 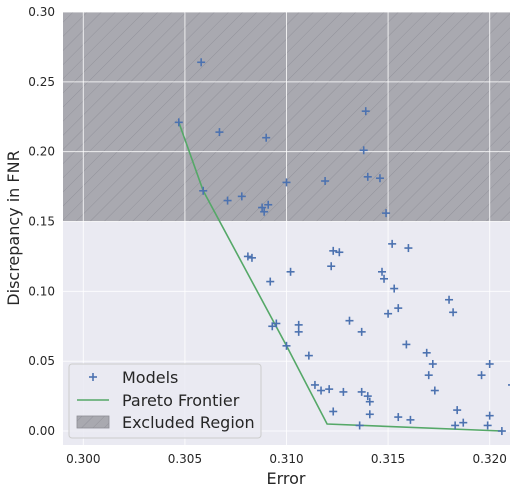 What do you see at coordinates (188, 422) in the screenshot?
I see `legend-excluded-label: Excluded Region` at bounding box center [188, 422].